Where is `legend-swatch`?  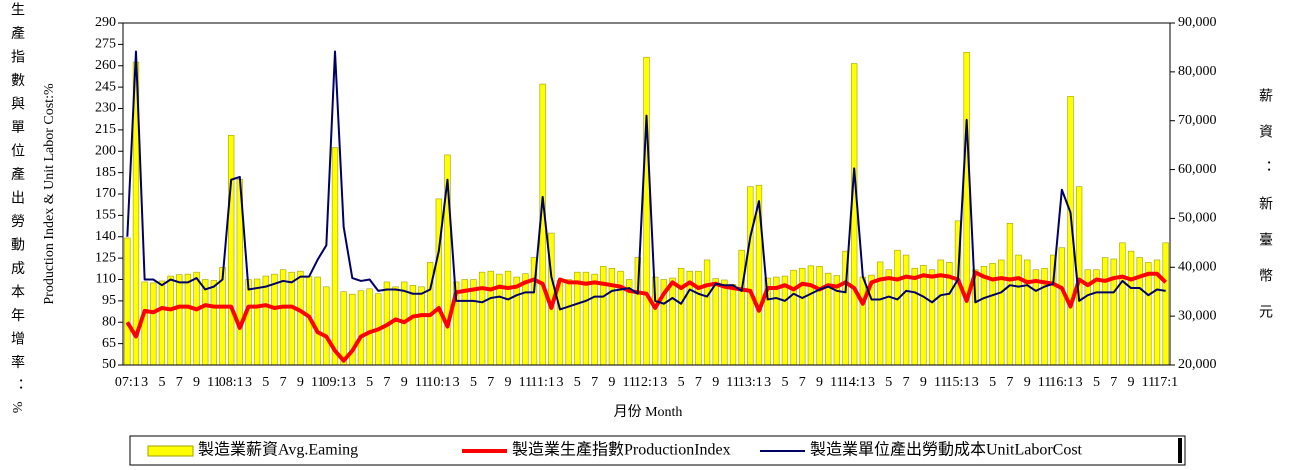 legend-swatch is located at coordinates (170, 451).